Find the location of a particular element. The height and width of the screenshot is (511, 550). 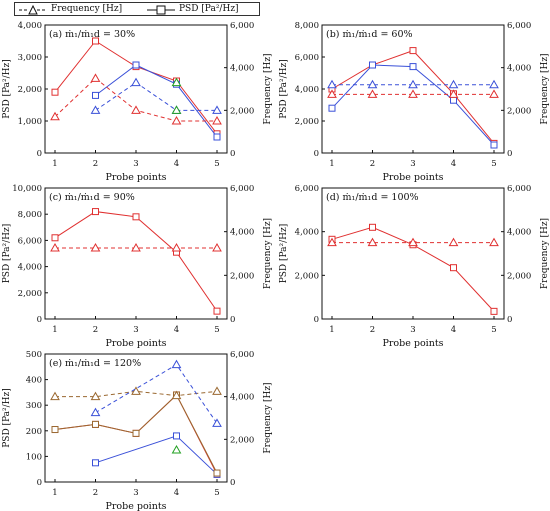

left-tick-label: 10,000 is located at coordinates (27, 189).